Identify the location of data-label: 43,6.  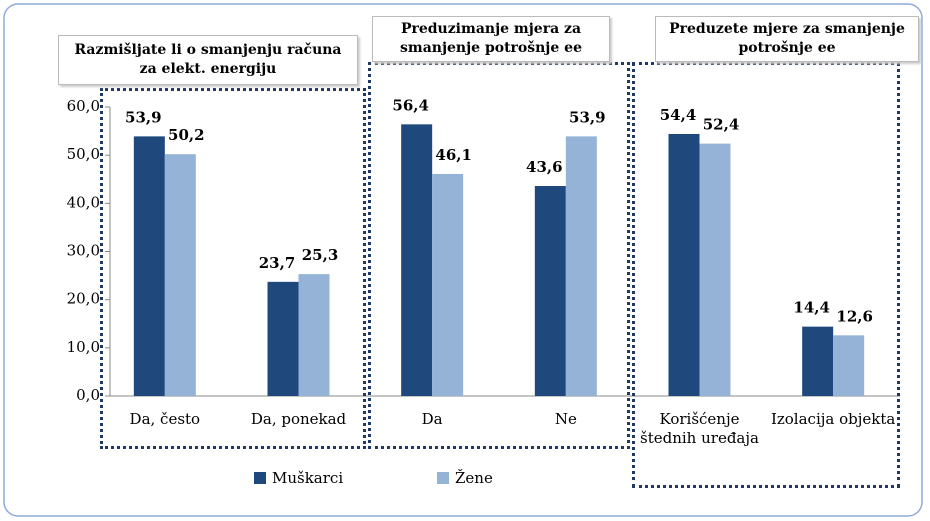
(544, 167).